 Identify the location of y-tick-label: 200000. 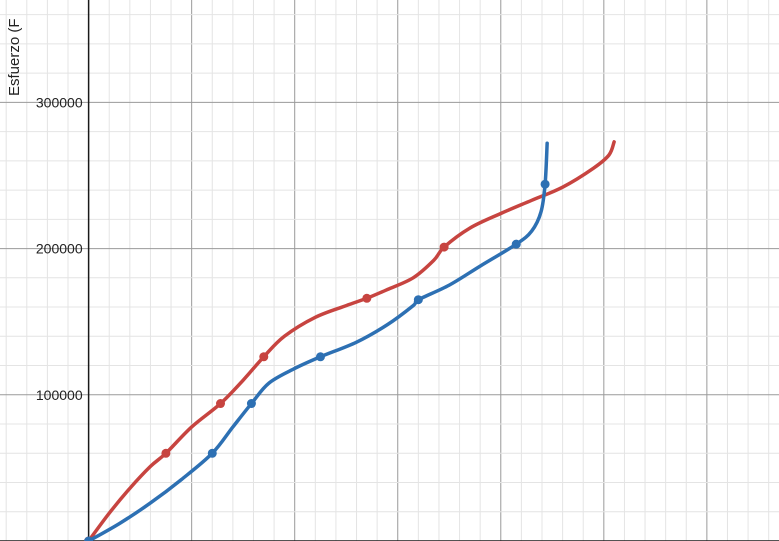
(59, 249).